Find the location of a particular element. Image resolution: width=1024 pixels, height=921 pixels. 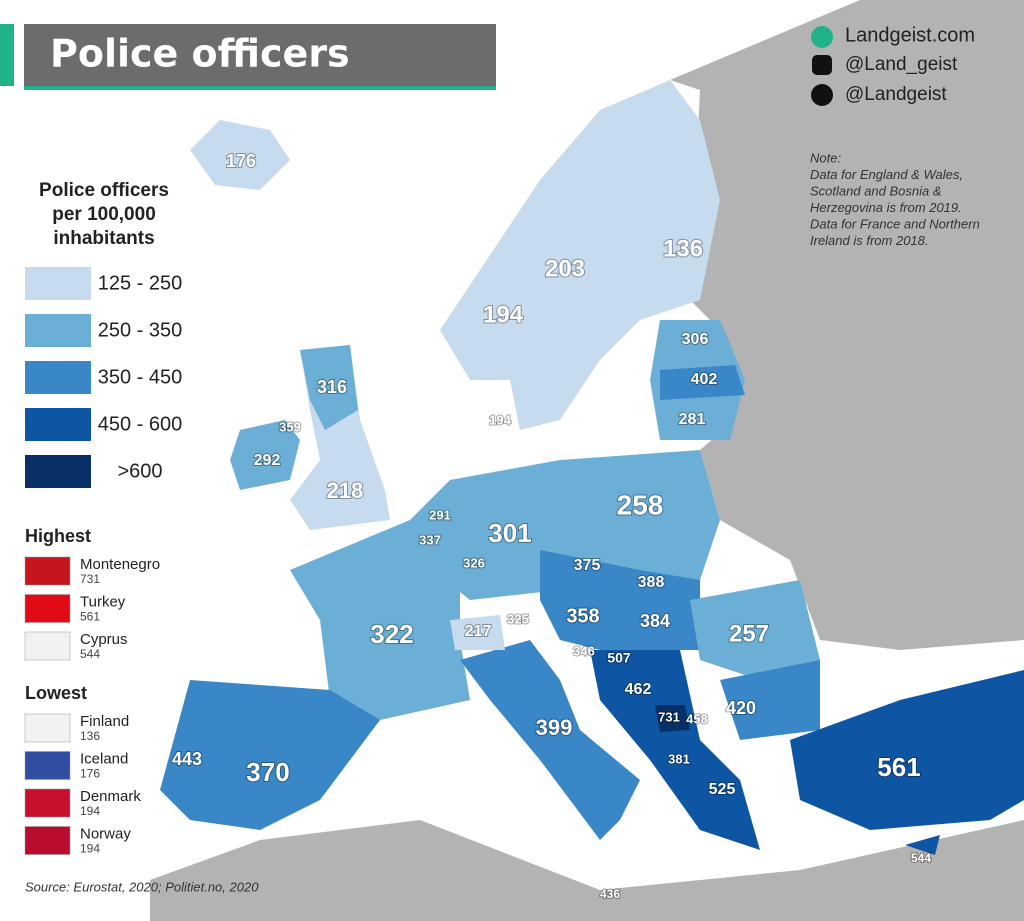

map-value-label: 176 is located at coordinates (241, 161).